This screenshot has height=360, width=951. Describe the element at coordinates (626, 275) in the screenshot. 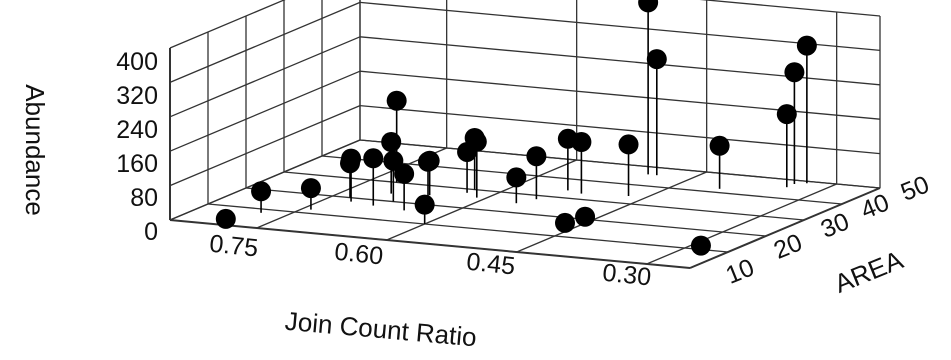

I see `x-tick-label: 0.30` at that location.